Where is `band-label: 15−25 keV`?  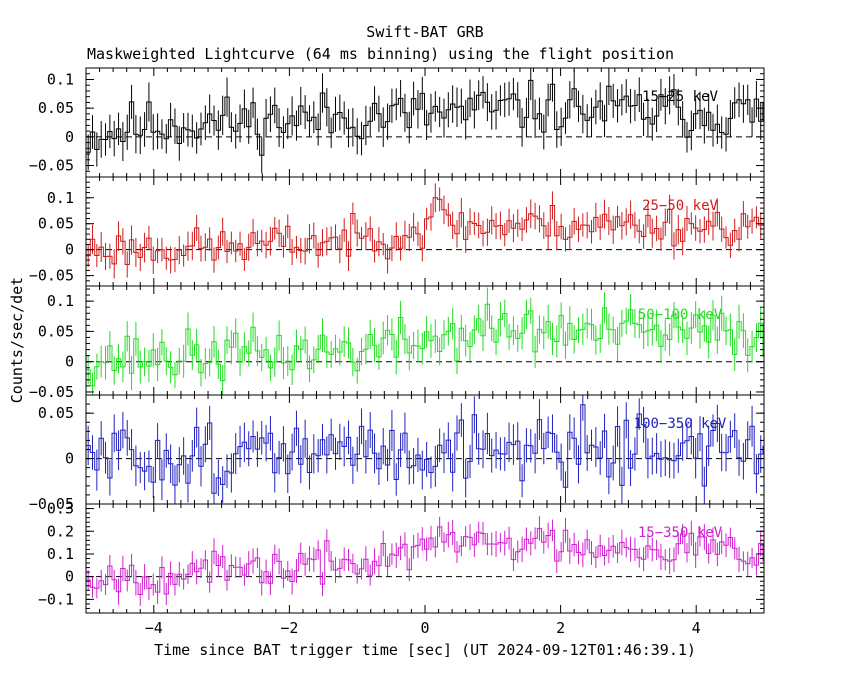
band-label: 15−25 keV is located at coordinates (680, 97).